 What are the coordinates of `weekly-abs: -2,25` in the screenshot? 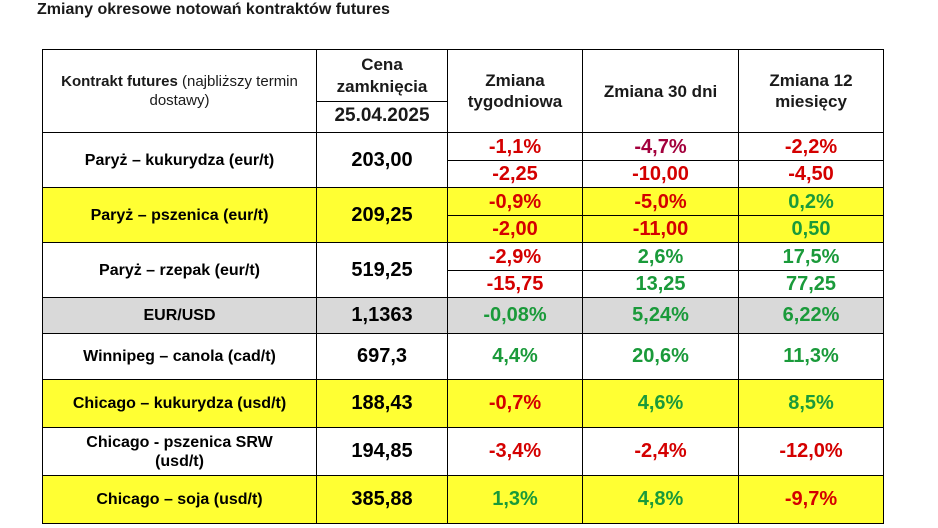 It's located at (515, 173).